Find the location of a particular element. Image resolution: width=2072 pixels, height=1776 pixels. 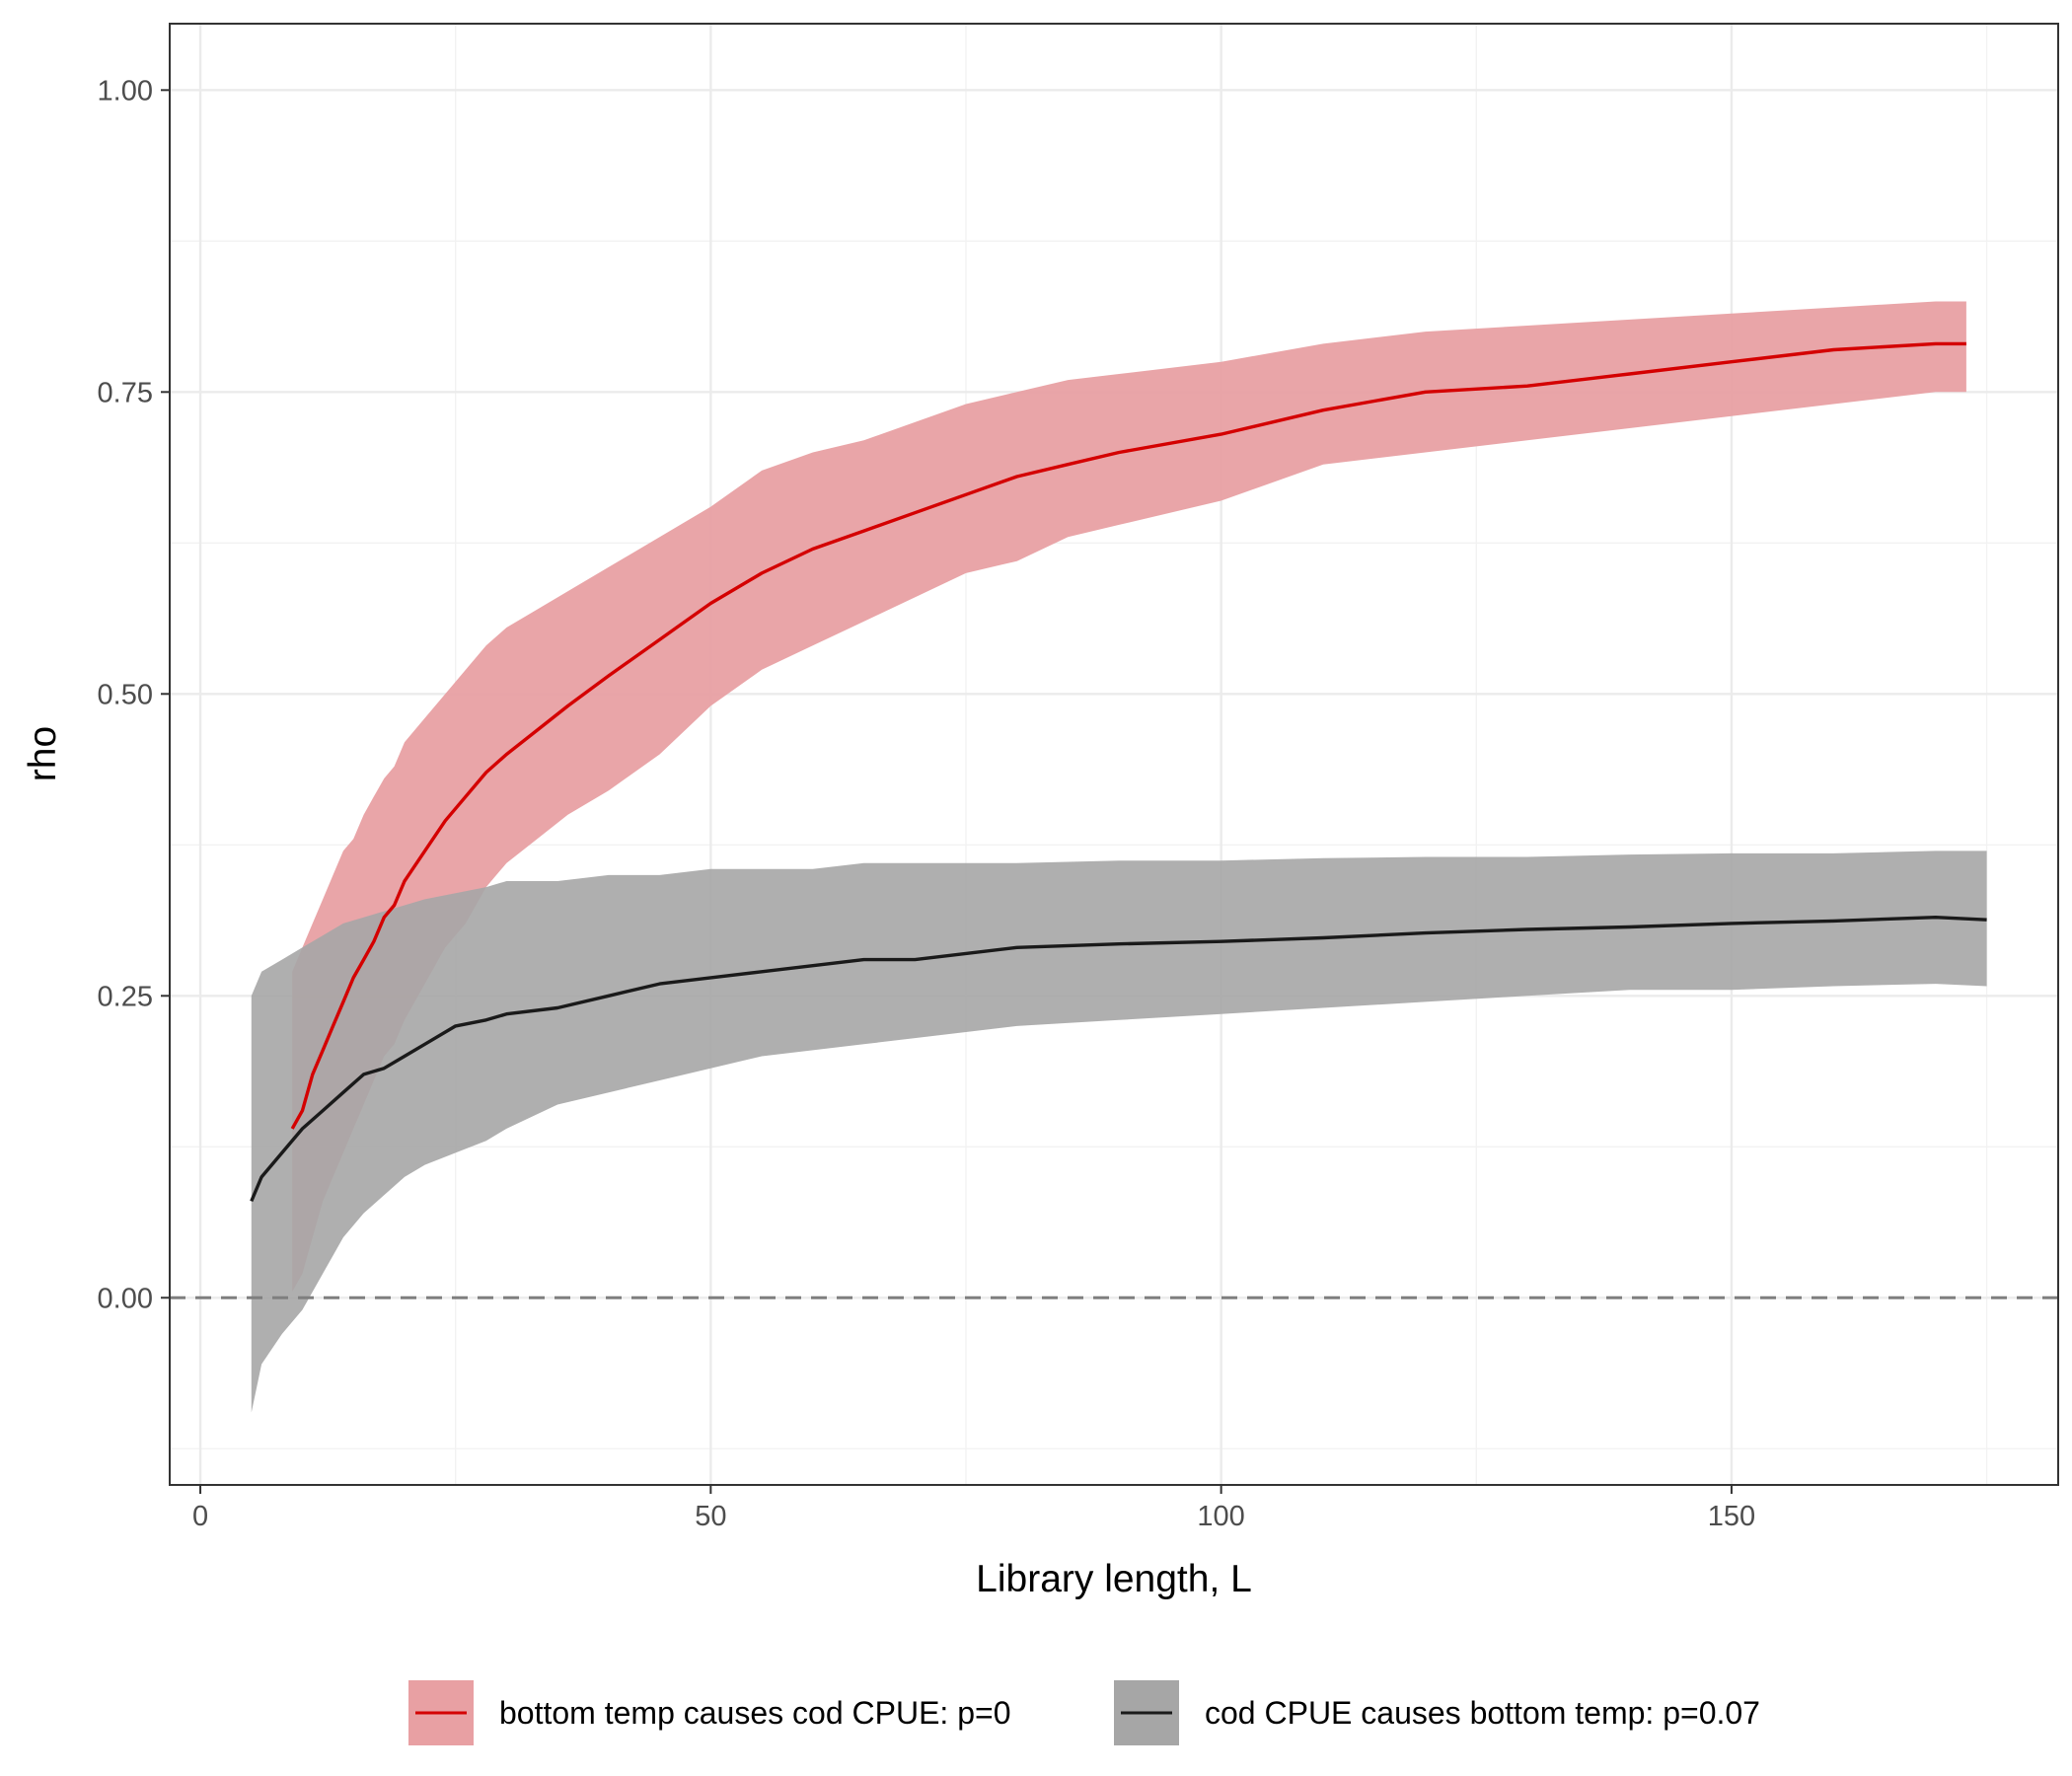

y-tick-label: 0.25 is located at coordinates (126, 997).